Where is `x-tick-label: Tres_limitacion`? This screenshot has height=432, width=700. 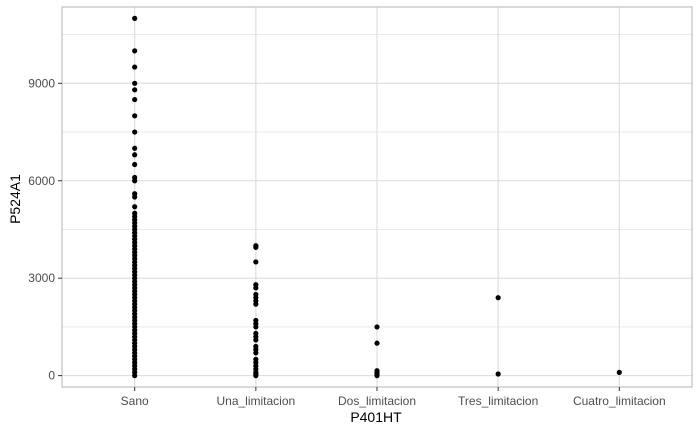 x-tick-label: Tres_limitacion is located at coordinates (498, 401).